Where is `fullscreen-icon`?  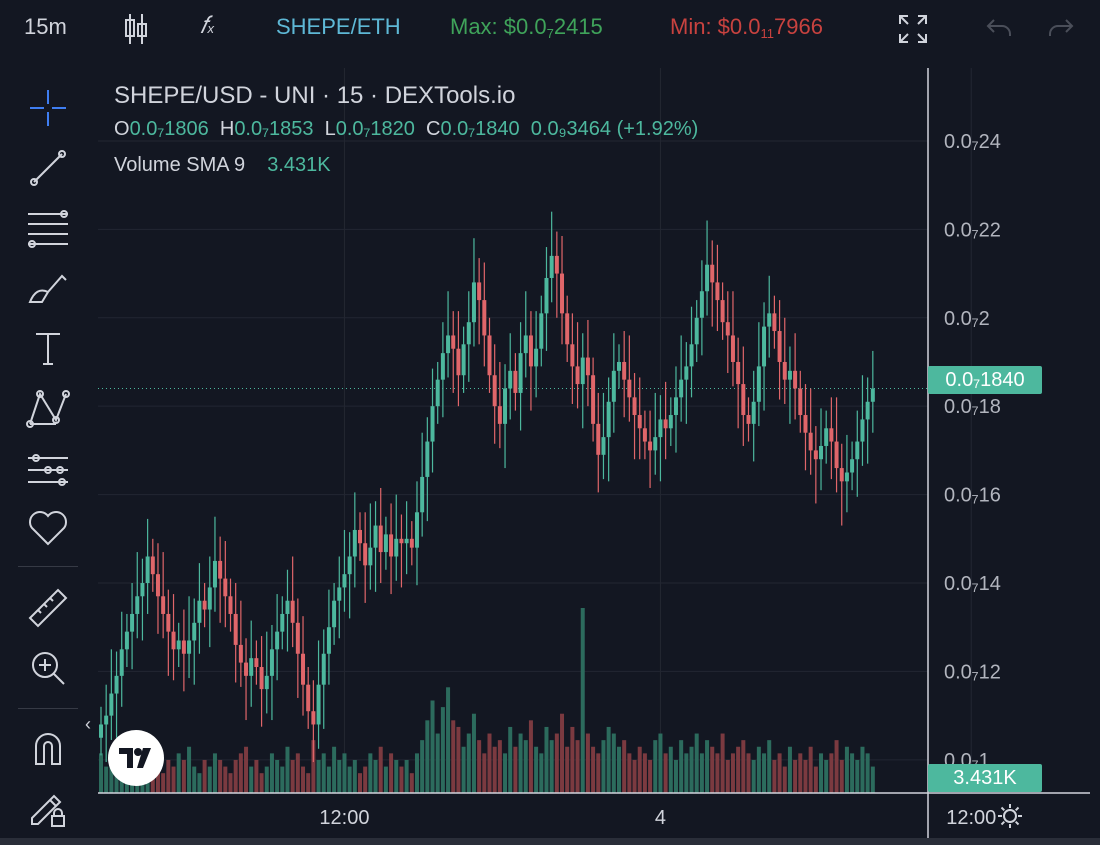
fullscreen-icon is located at coordinates (913, 32).